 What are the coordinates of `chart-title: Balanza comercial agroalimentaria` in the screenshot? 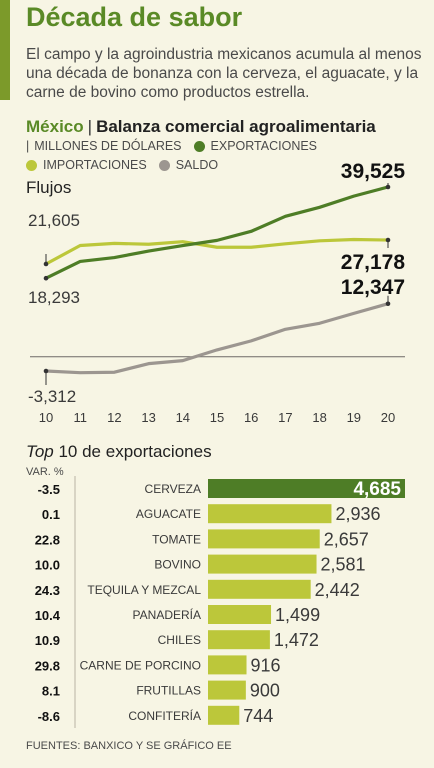 It's located at (236, 126).